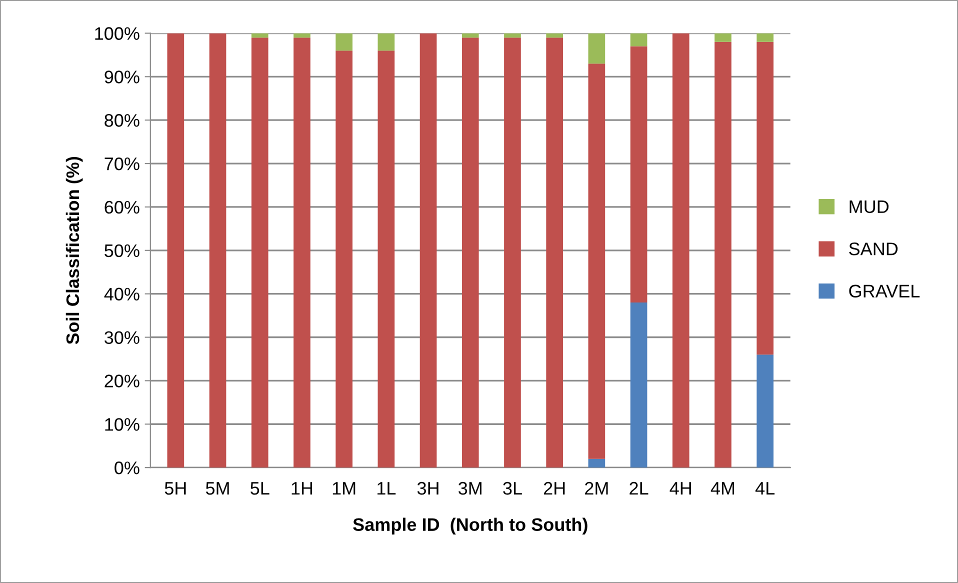 This screenshot has height=583, width=958. I want to click on x-tick-label: 5H, so click(175, 488).